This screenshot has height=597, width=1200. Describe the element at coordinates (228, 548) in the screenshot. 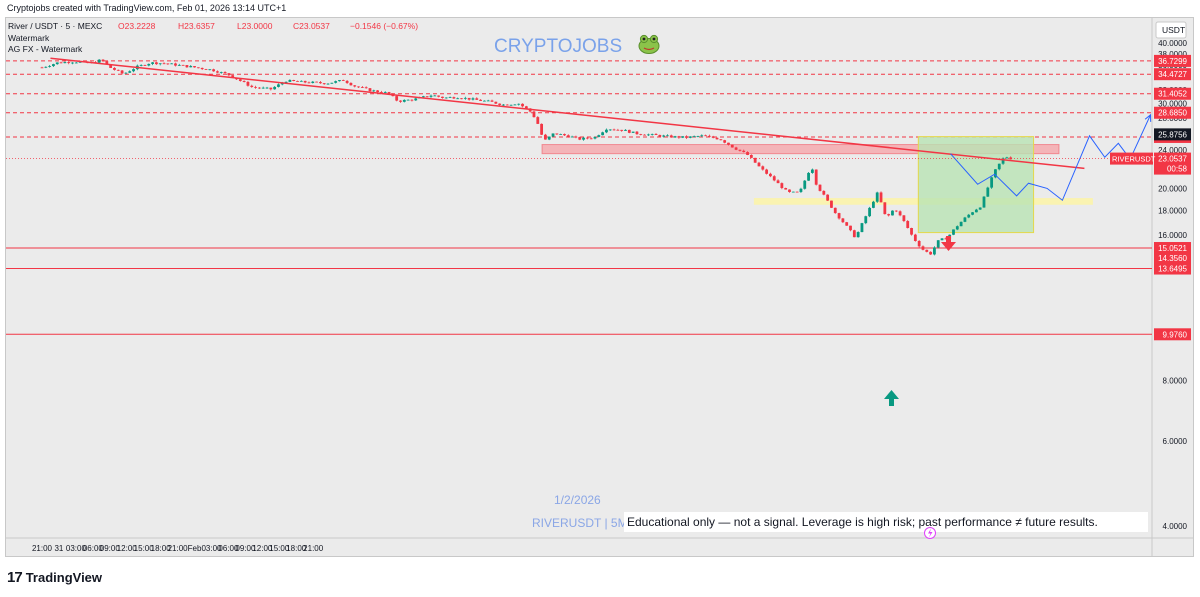

I see `time-tick-label: 06:00` at that location.